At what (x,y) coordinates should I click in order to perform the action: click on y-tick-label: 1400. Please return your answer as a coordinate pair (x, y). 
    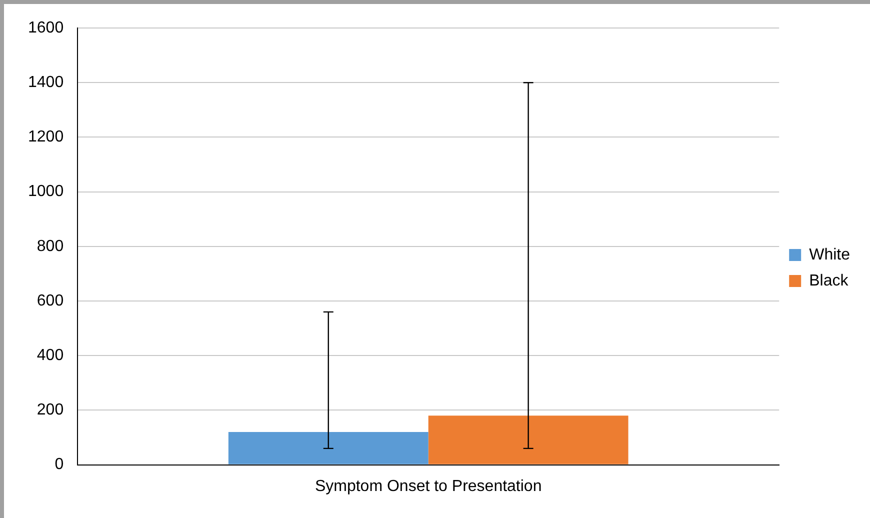
    Looking at the image, I should click on (46, 83).